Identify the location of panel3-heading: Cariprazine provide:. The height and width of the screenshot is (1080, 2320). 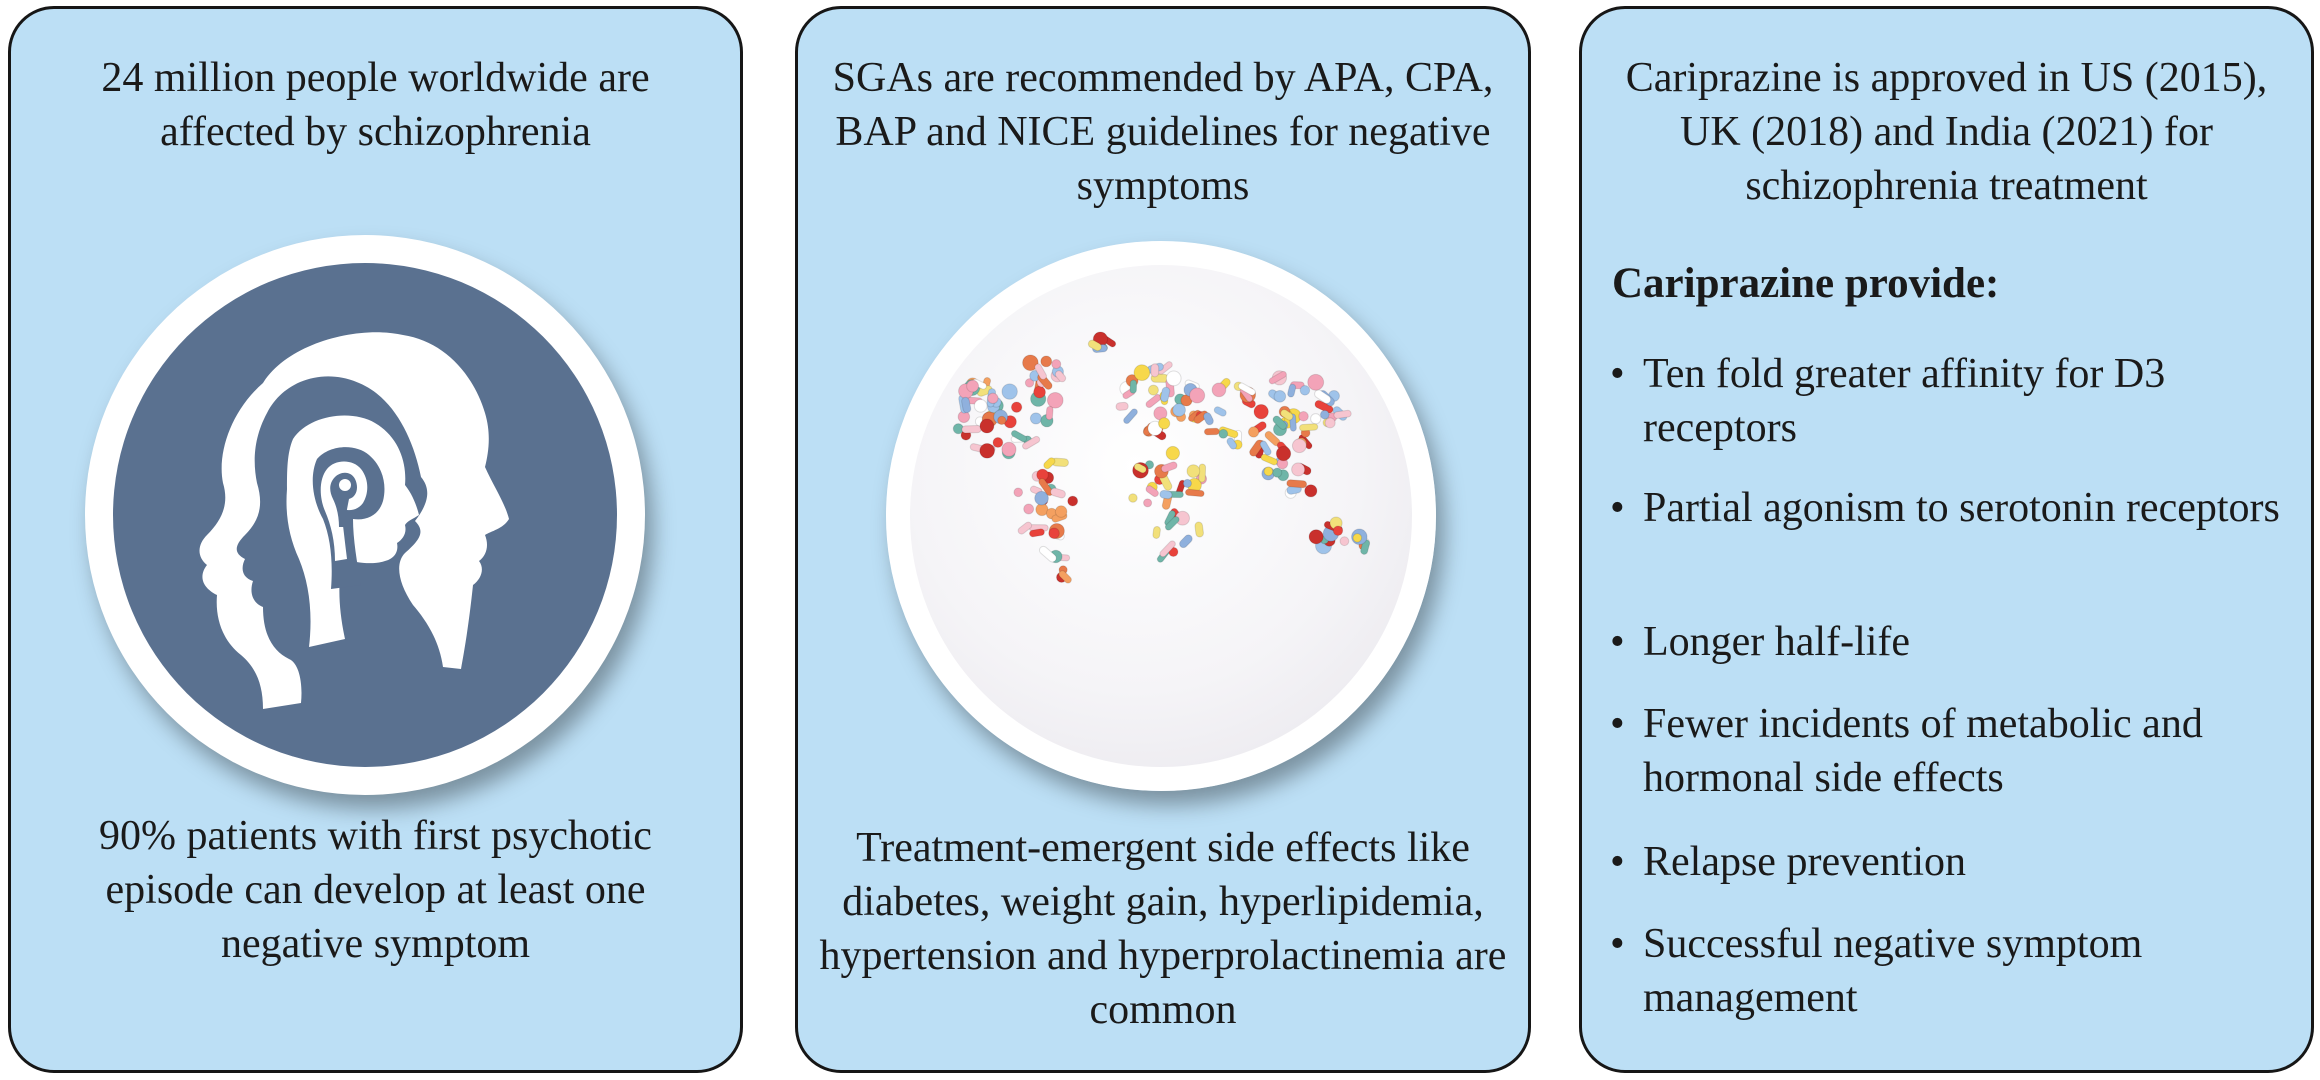
(1806, 283).